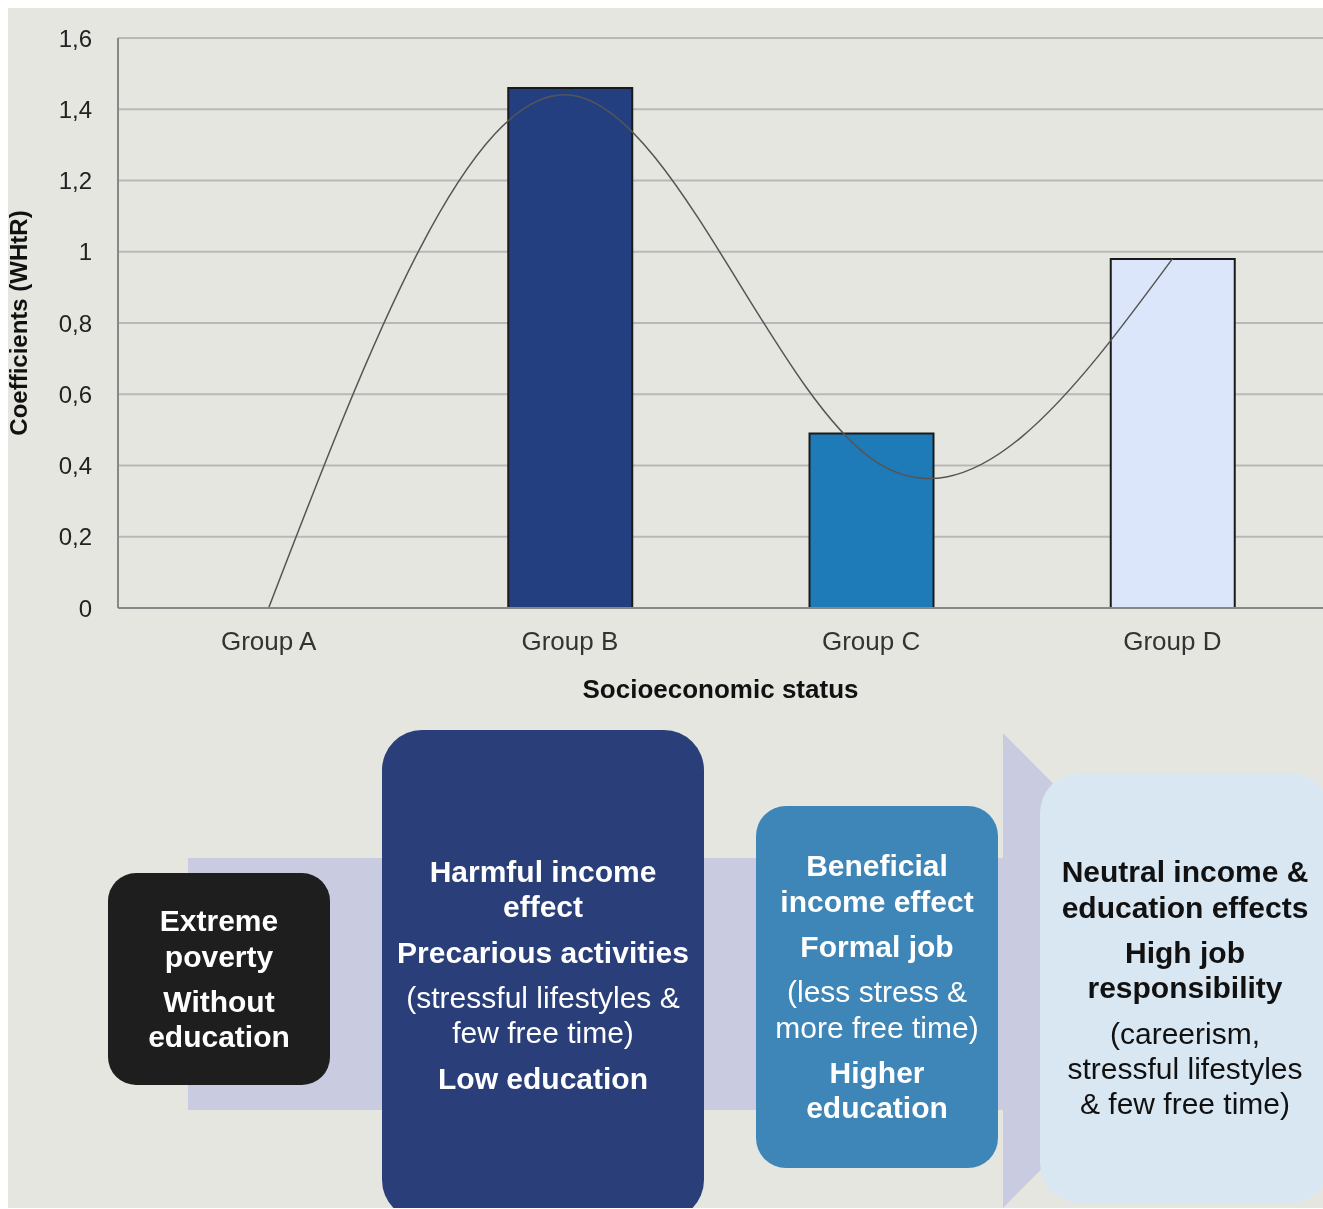 The height and width of the screenshot is (1209, 1323). I want to click on text: Neutral income & education effects, so click(1185, 889).